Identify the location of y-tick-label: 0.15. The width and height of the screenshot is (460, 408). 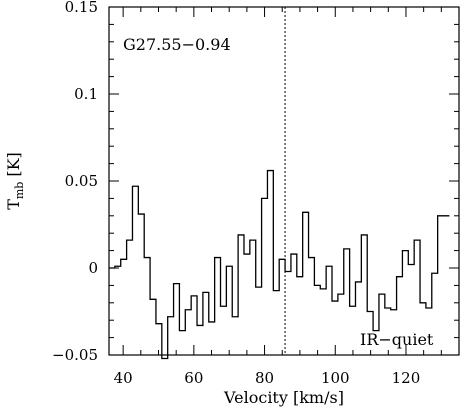
(81, 8).